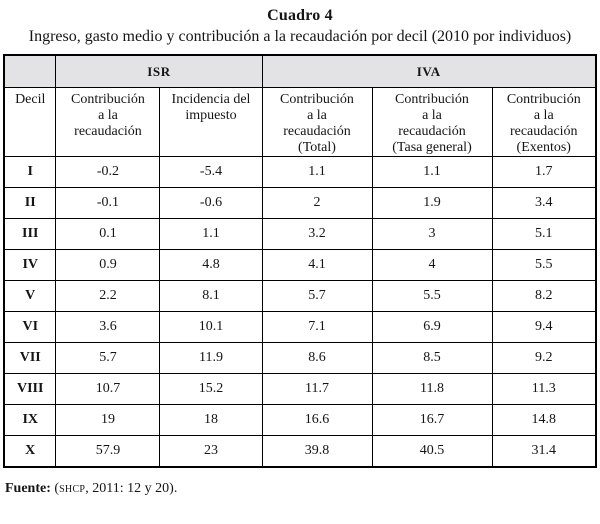 The height and width of the screenshot is (524, 600). I want to click on value-cell: 4.8, so click(211, 264).